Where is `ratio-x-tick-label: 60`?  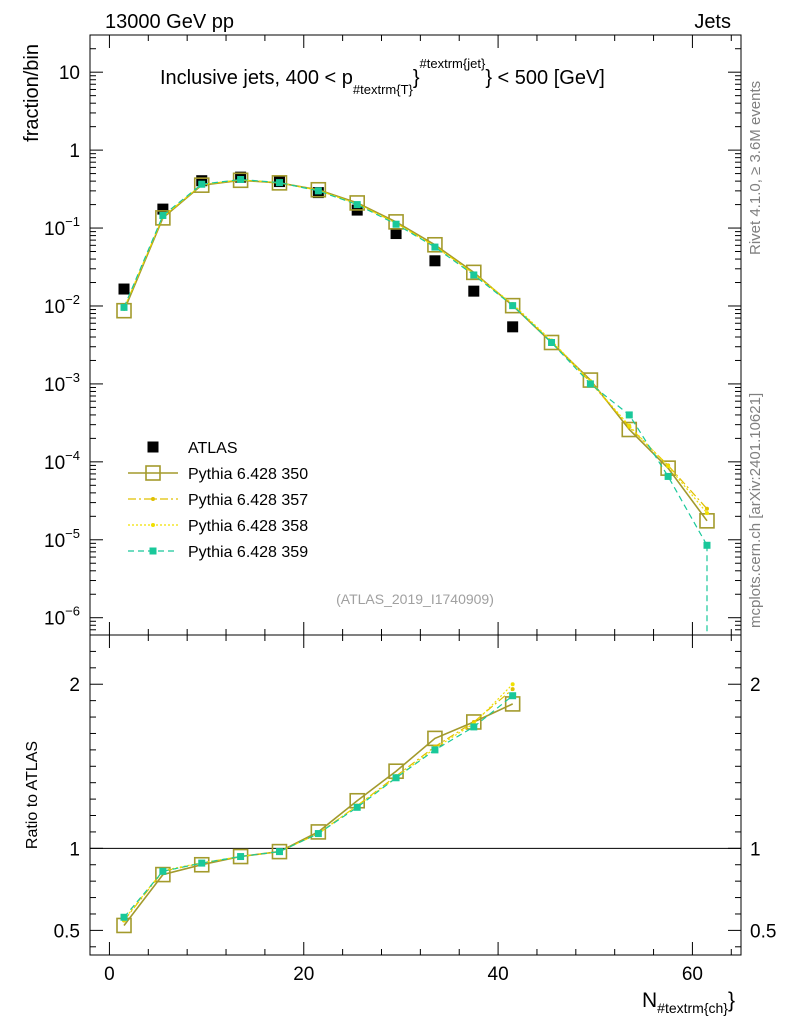
ratio-x-tick-label: 60 is located at coordinates (692, 974).